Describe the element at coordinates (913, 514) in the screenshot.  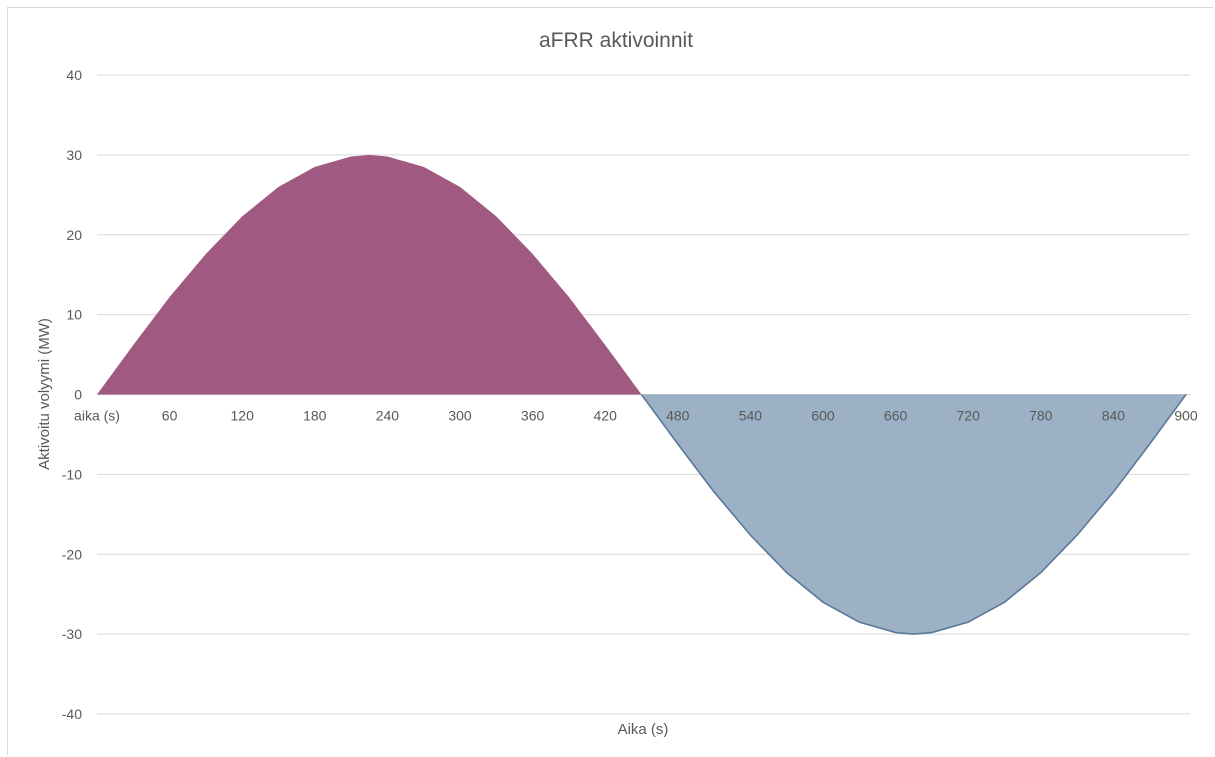
I see `negative-area-outline` at that location.